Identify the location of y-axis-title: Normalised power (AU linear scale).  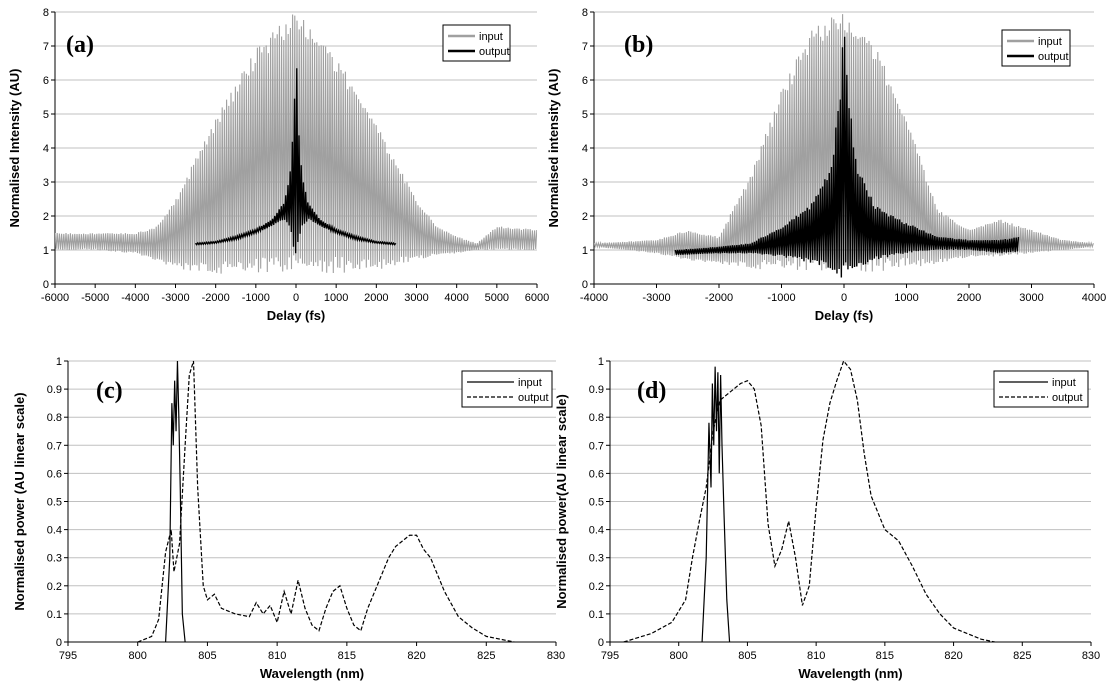
(19, 501).